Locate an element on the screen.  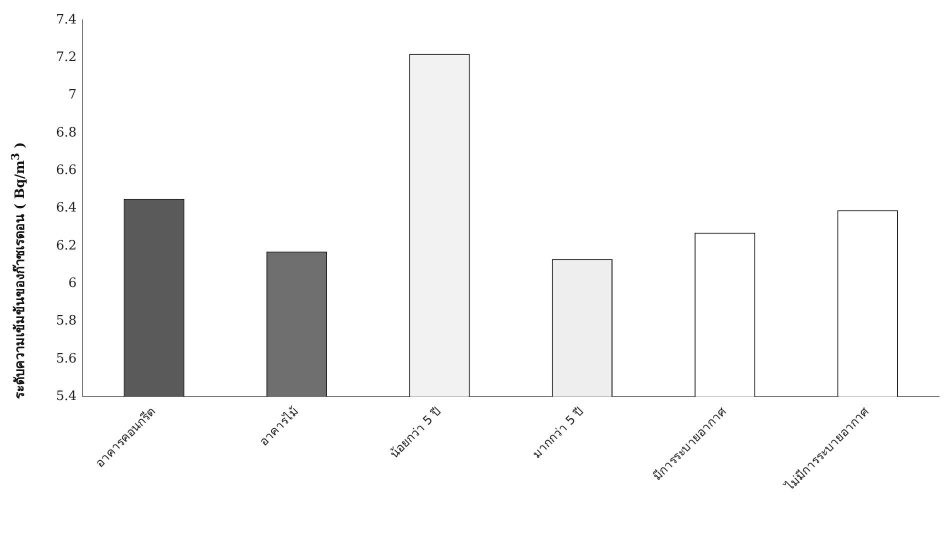
y-tick-label: 5.6 is located at coordinates (66, 358).